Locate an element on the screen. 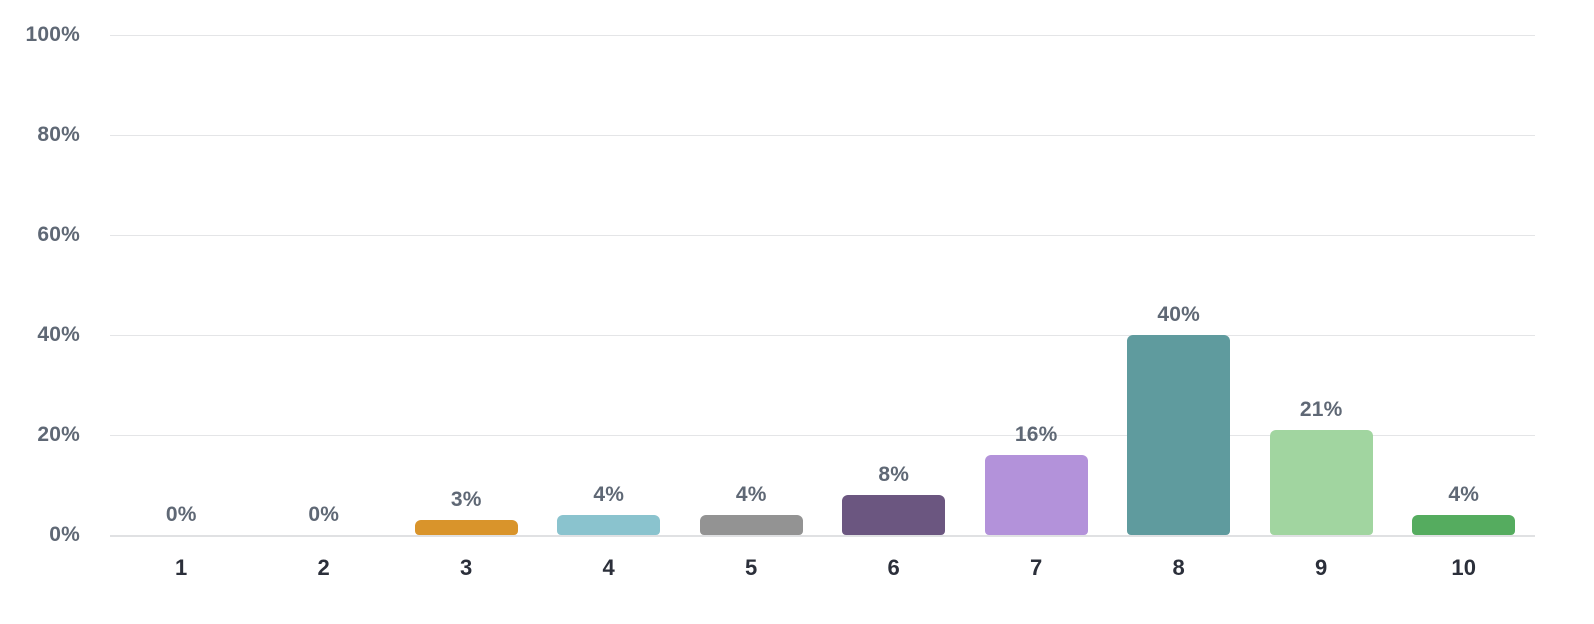 This screenshot has height=624, width=1594. bar-value-label: 40% is located at coordinates (1179, 314).